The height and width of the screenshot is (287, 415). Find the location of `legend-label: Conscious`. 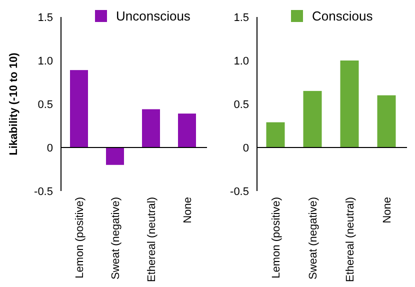

legend-label: Conscious is located at coordinates (343, 16).